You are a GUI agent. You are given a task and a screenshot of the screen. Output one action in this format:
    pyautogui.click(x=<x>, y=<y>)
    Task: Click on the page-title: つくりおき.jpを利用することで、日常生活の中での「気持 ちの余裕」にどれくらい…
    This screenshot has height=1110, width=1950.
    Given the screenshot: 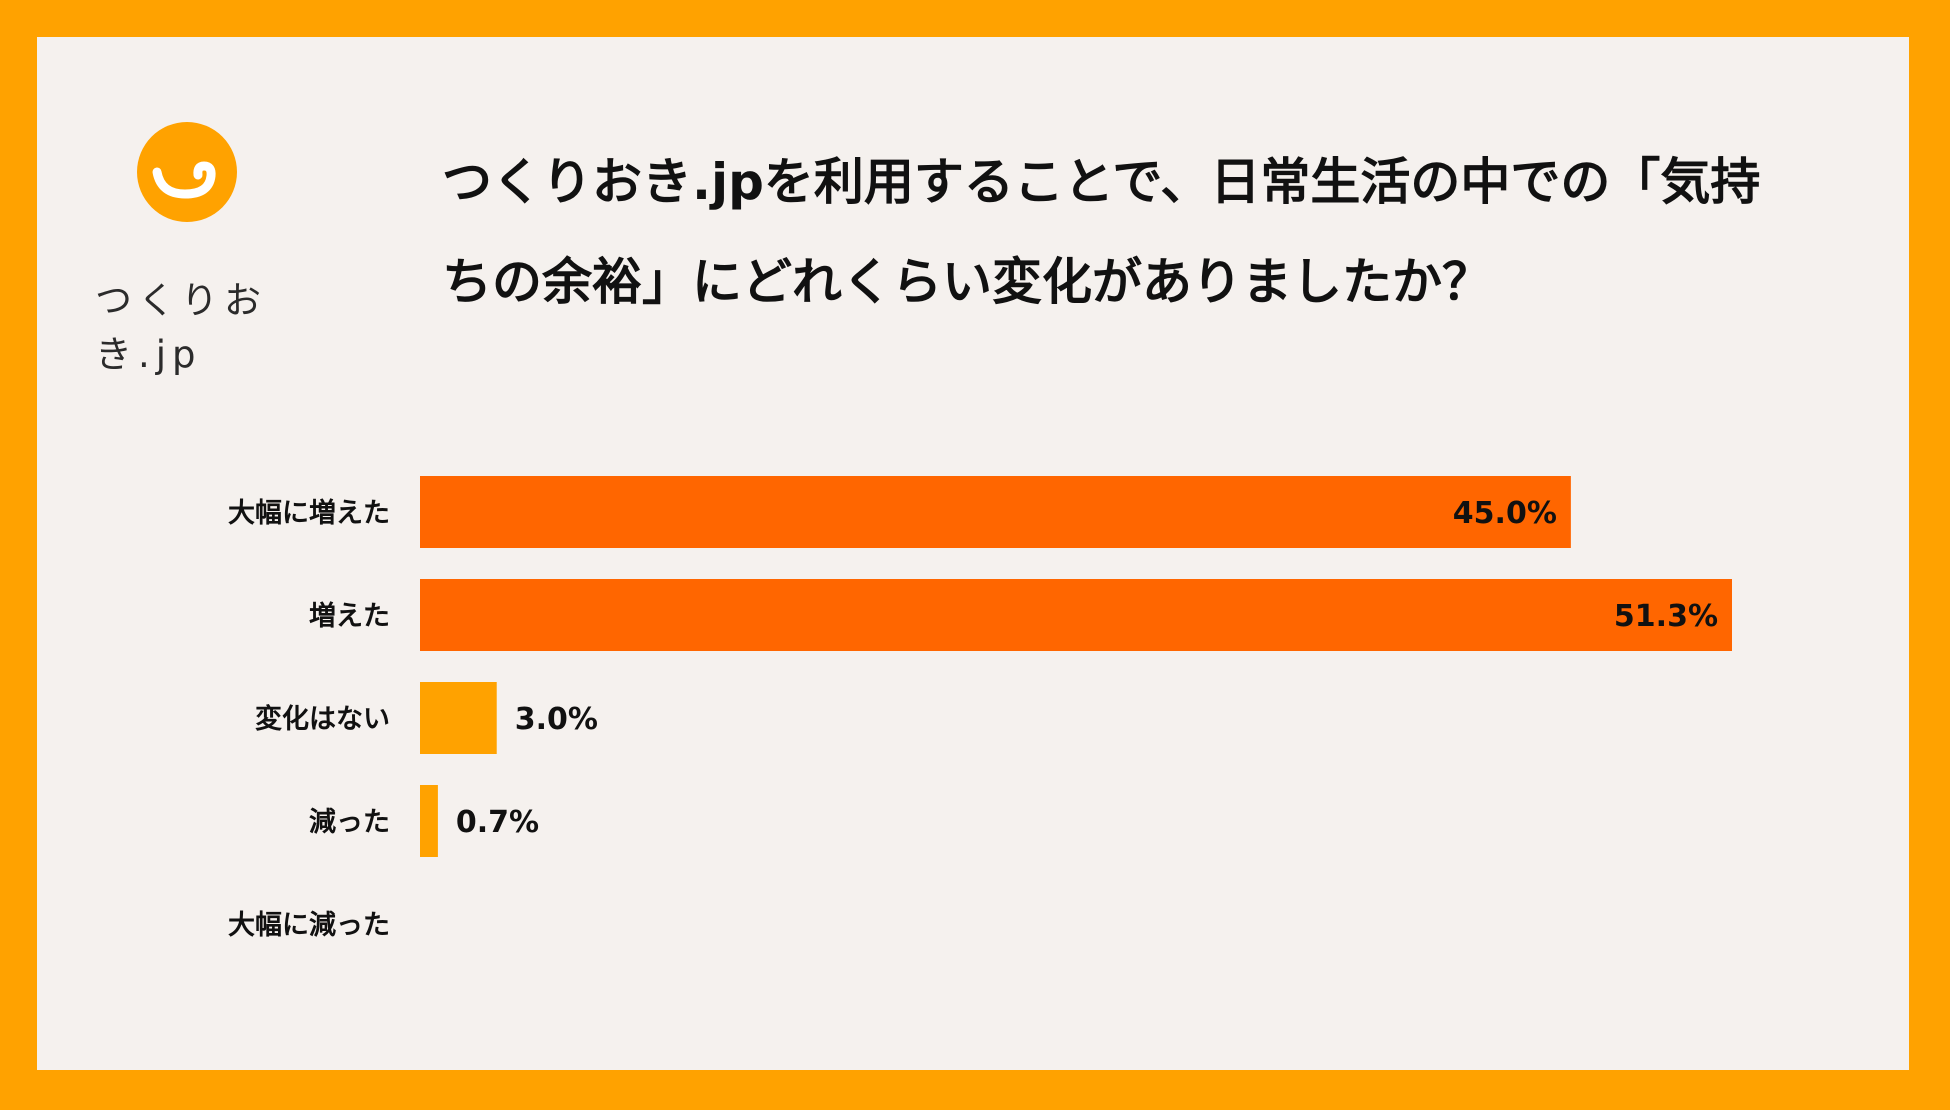 What is the action you would take?
    pyautogui.click(x=1132, y=232)
    